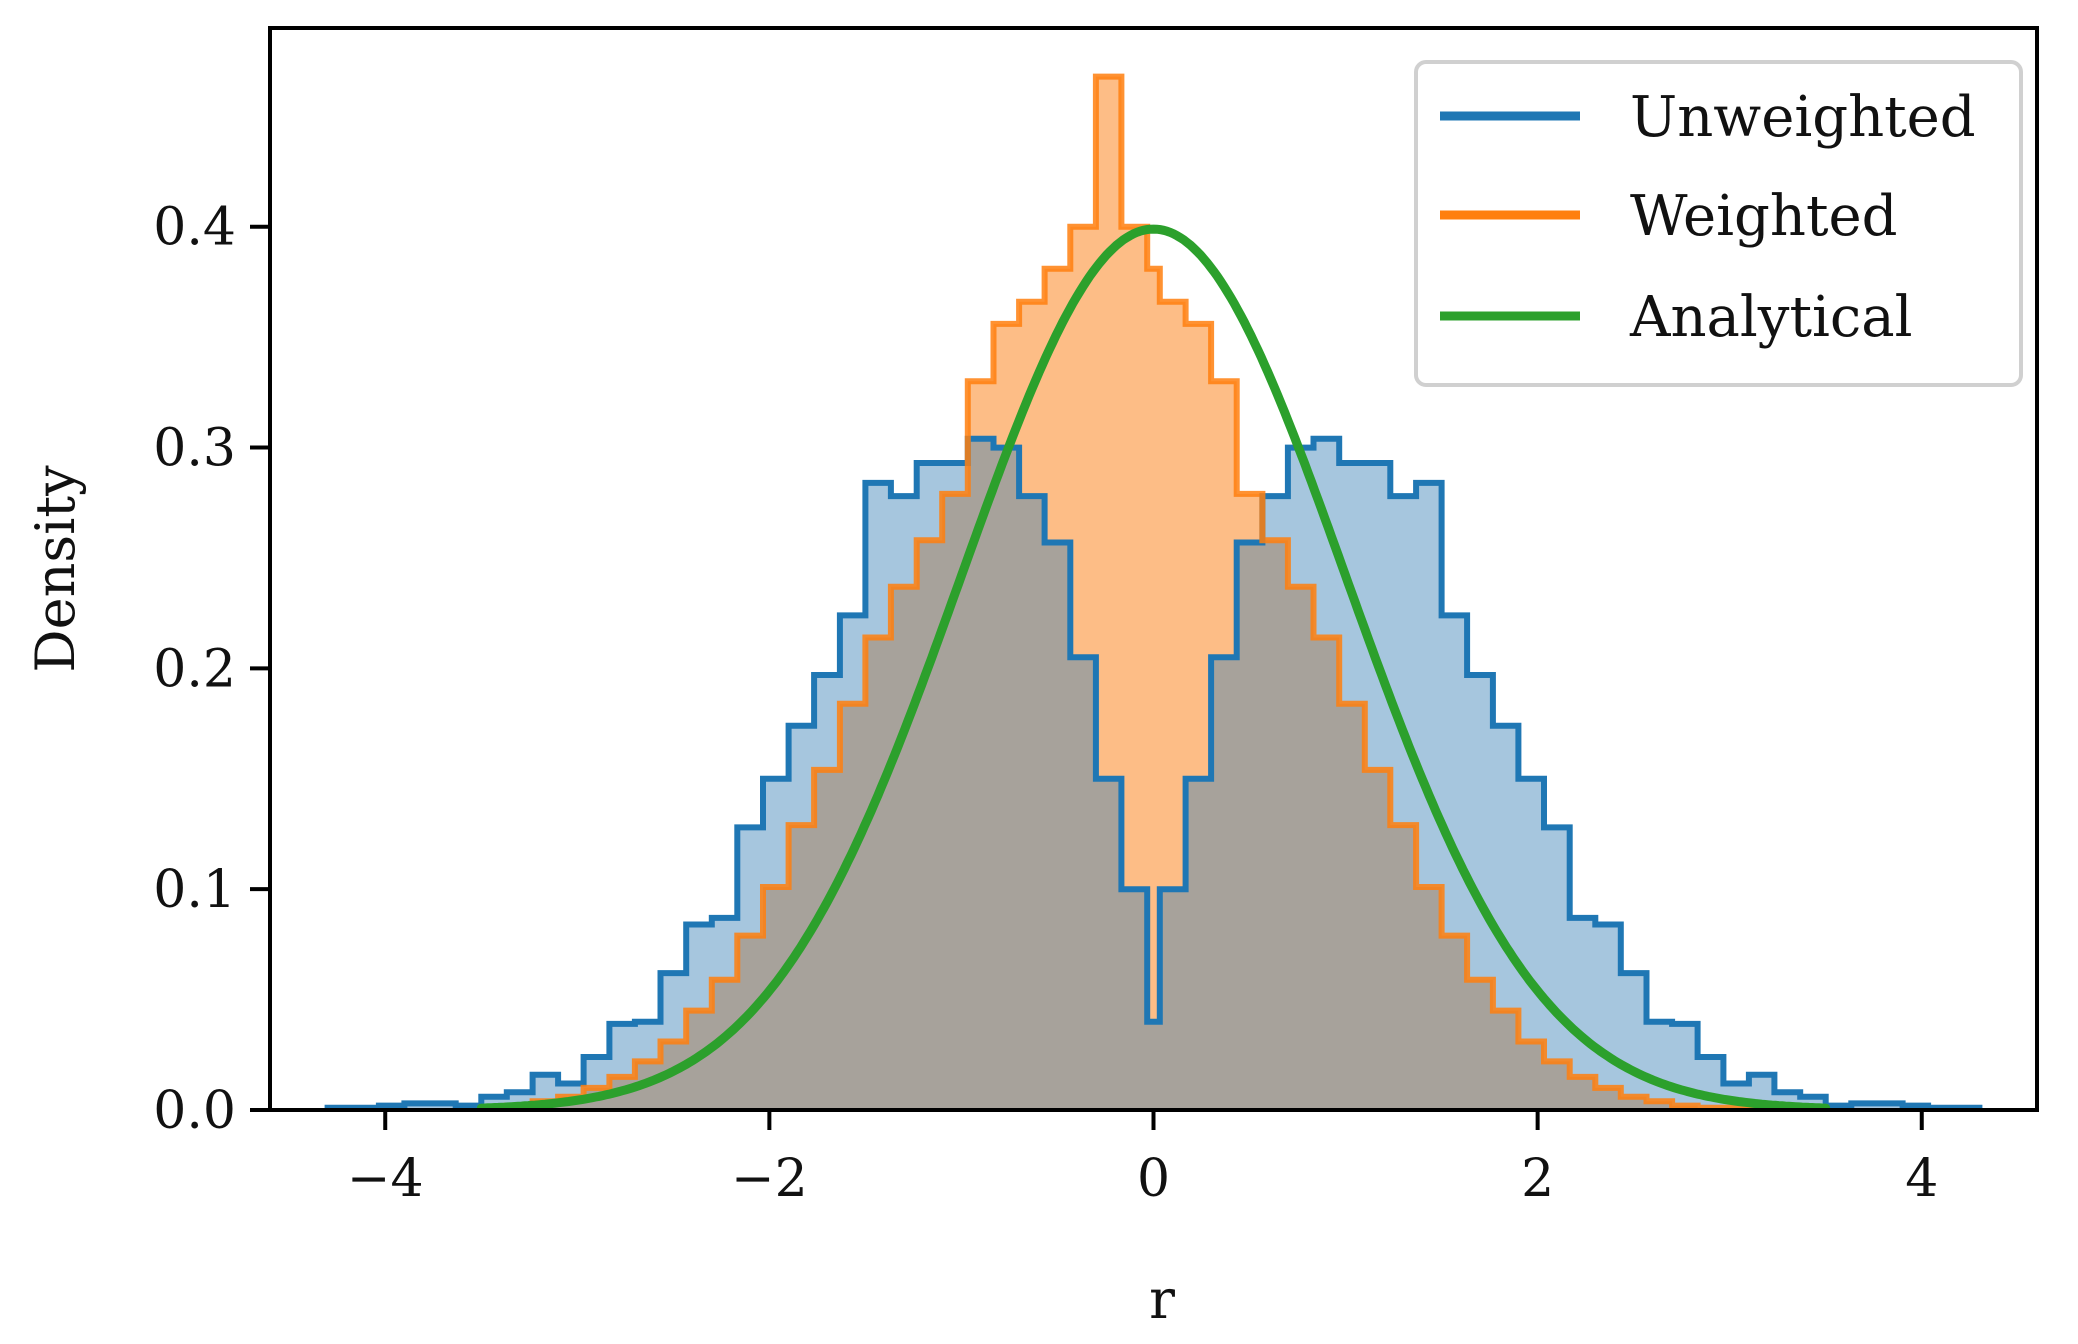 Image resolution: width=2078 pixels, height=1344 pixels. What do you see at coordinates (1763, 216) in the screenshot?
I see `legend-weighted-label: Weighted` at bounding box center [1763, 216].